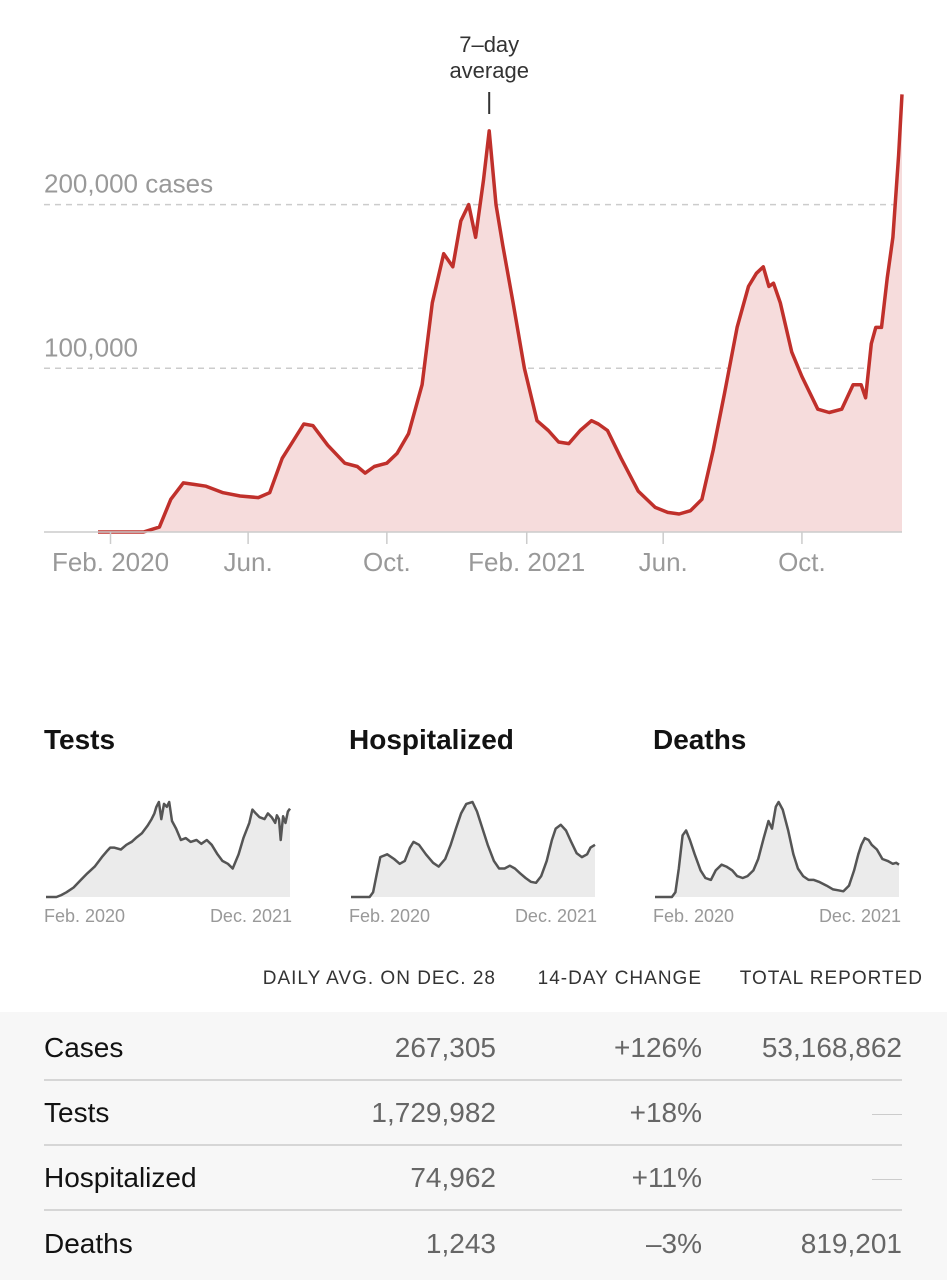 The image size is (947, 1280). I want to click on column-header-daily: DAILY AVG. ON DEC. 28, so click(379, 978).